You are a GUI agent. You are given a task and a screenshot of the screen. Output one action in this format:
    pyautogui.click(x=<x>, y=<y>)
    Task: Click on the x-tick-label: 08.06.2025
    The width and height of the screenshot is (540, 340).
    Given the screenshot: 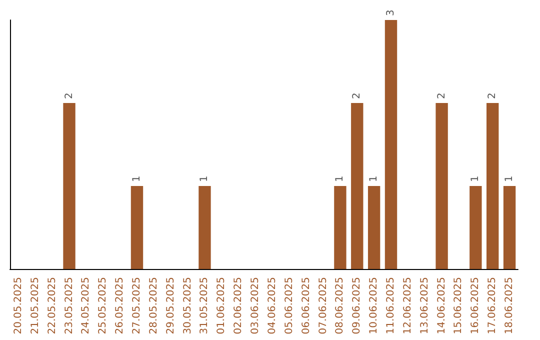 What is the action you would take?
    pyautogui.click(x=340, y=305)
    